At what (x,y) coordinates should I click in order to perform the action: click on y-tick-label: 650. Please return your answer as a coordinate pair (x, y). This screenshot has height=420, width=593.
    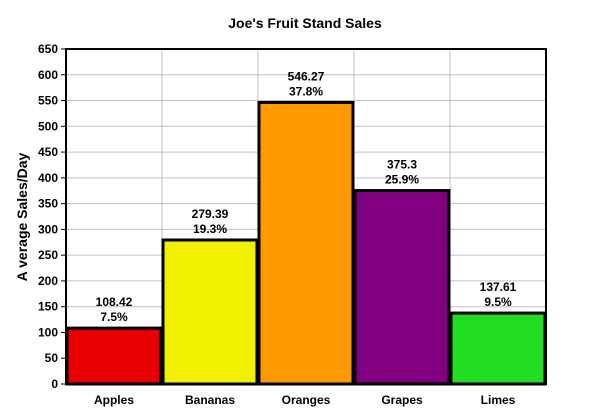
    Looking at the image, I should click on (48, 49).